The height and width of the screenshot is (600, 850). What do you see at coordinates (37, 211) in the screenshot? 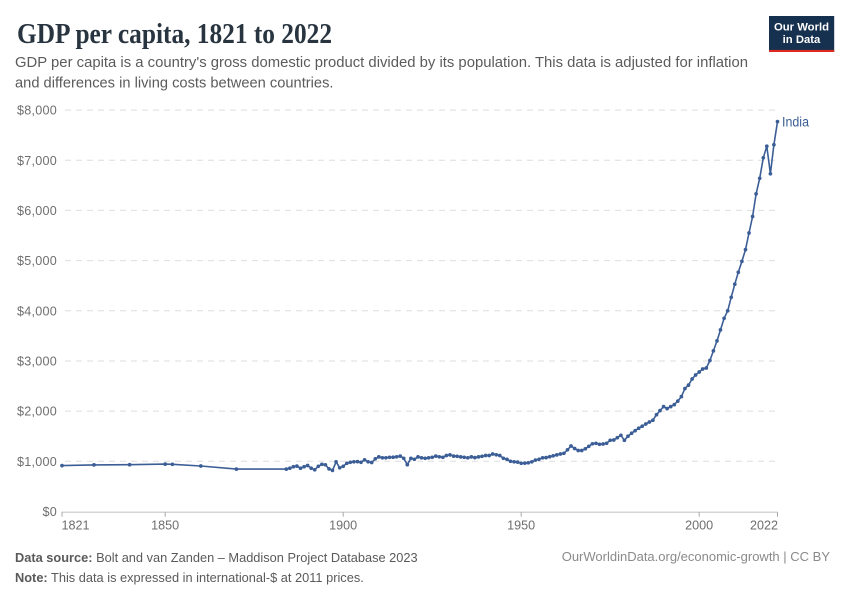
I see `svg-text: $6,000` at bounding box center [37, 211].